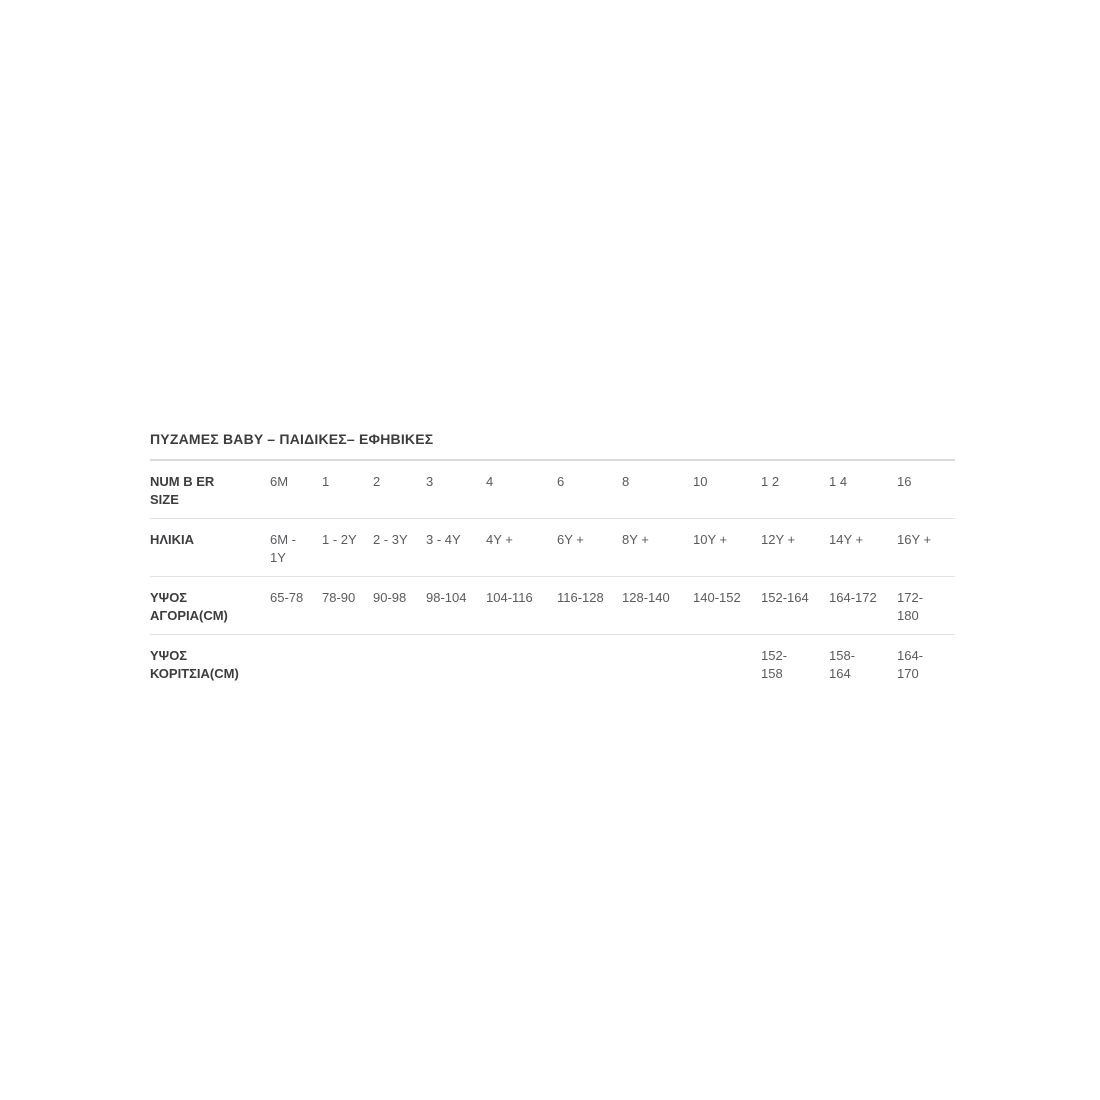 This screenshot has width=1100, height=1100. I want to click on size-cell: 128-140, so click(646, 597).